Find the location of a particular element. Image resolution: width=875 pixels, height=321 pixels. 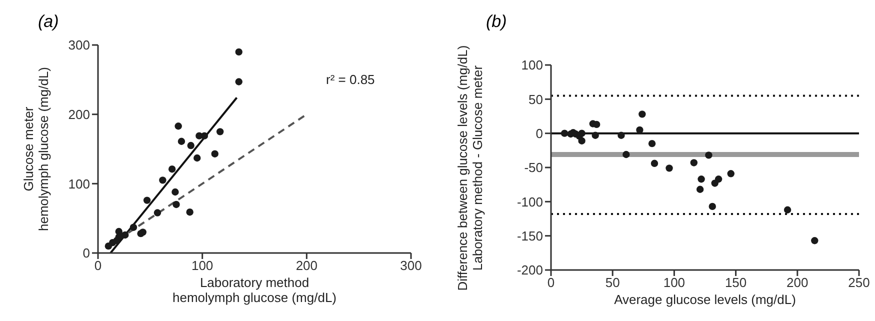

y-tick-label: 300 is located at coordinates (79, 45).